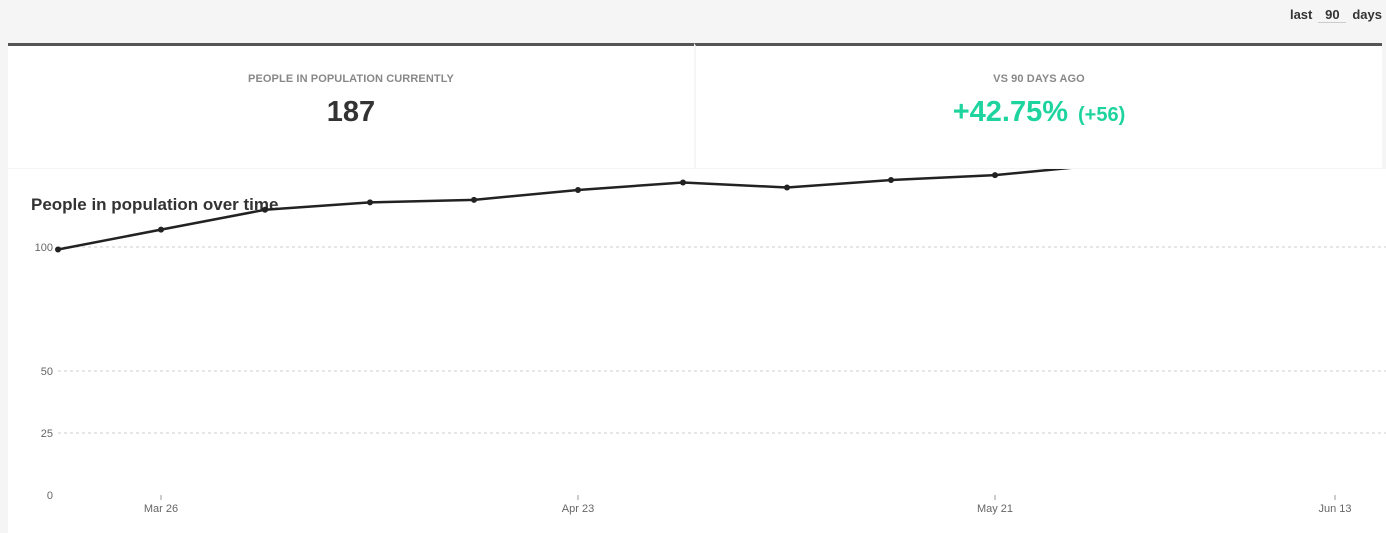 Image resolution: width=1386 pixels, height=533 pixels. Describe the element at coordinates (44, 248) in the screenshot. I see `y-tick-label: 100` at that location.